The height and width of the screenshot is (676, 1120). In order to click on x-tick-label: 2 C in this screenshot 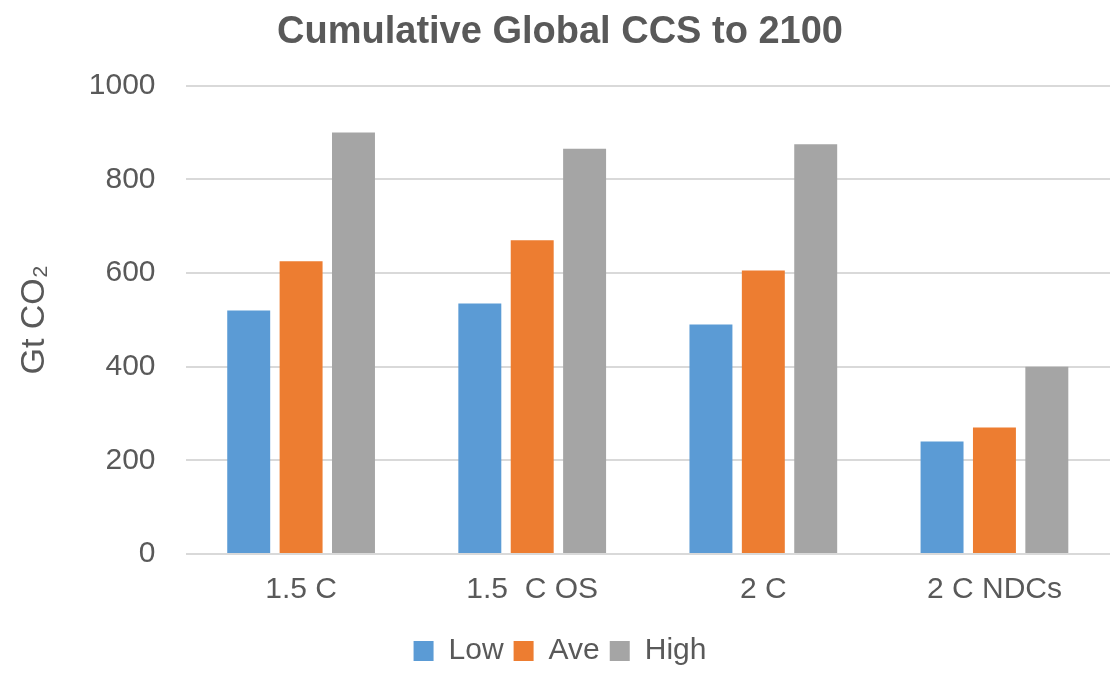, I will do `click(763, 588)`.